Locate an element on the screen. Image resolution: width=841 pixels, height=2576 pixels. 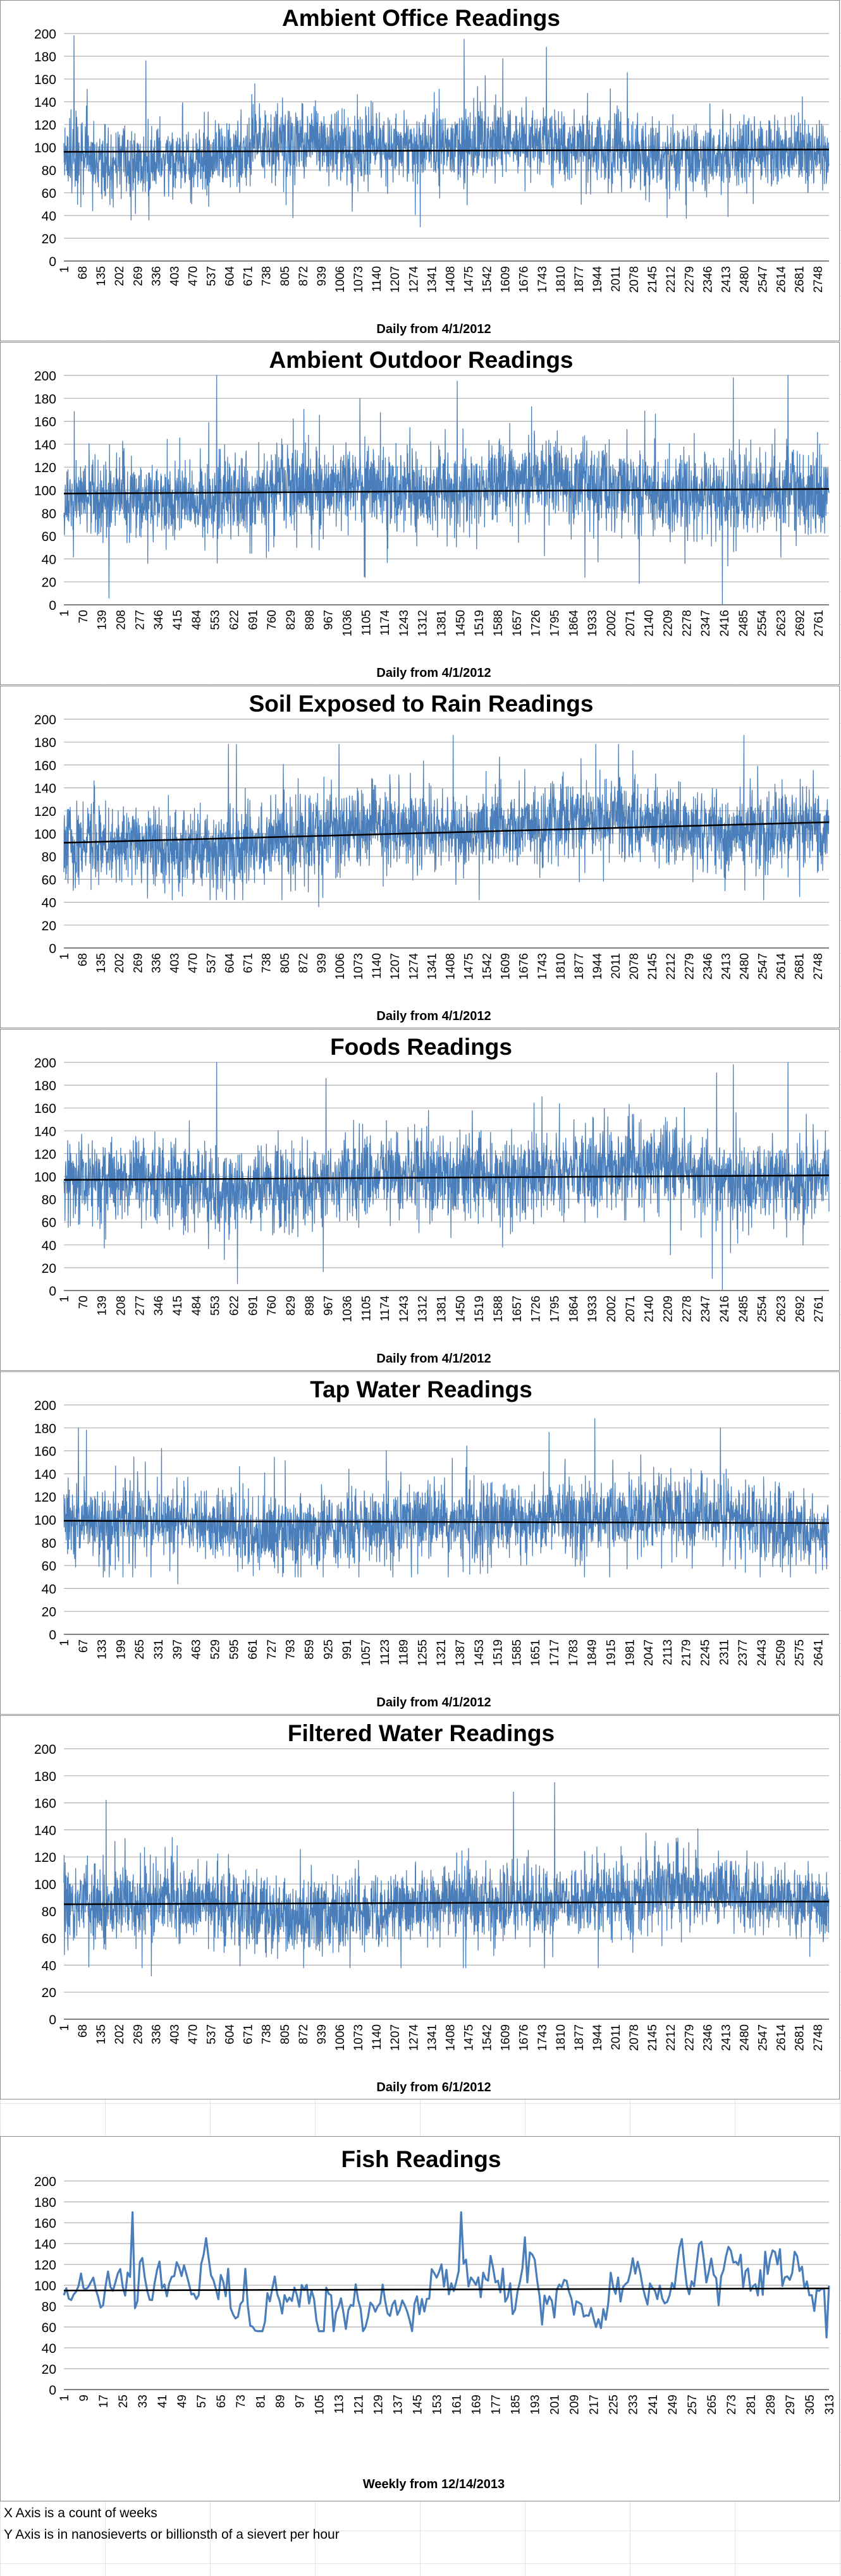
x-tick-label: 991 is located at coordinates (347, 1649).